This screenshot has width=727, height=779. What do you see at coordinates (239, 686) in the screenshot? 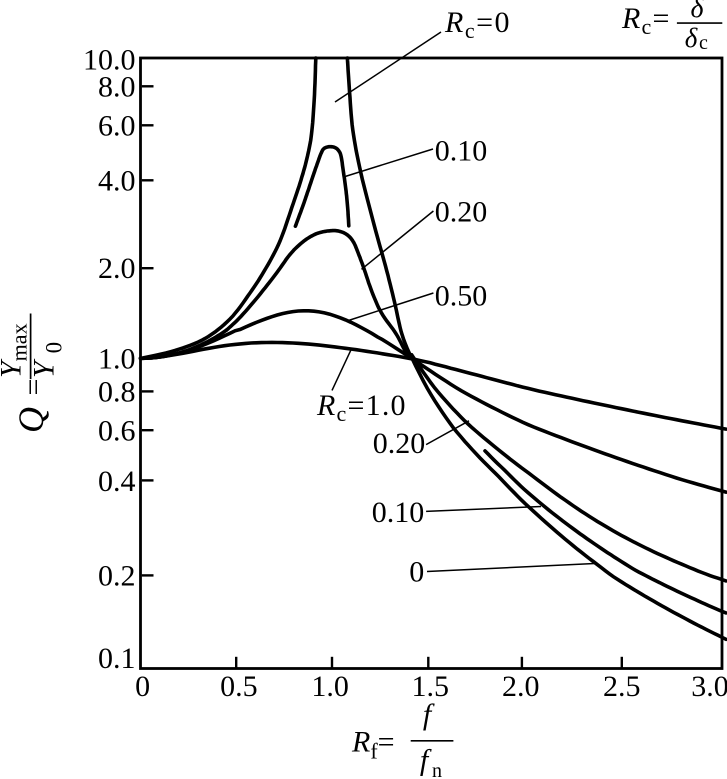
I see `svg-text: 0.5` at bounding box center [239, 686].